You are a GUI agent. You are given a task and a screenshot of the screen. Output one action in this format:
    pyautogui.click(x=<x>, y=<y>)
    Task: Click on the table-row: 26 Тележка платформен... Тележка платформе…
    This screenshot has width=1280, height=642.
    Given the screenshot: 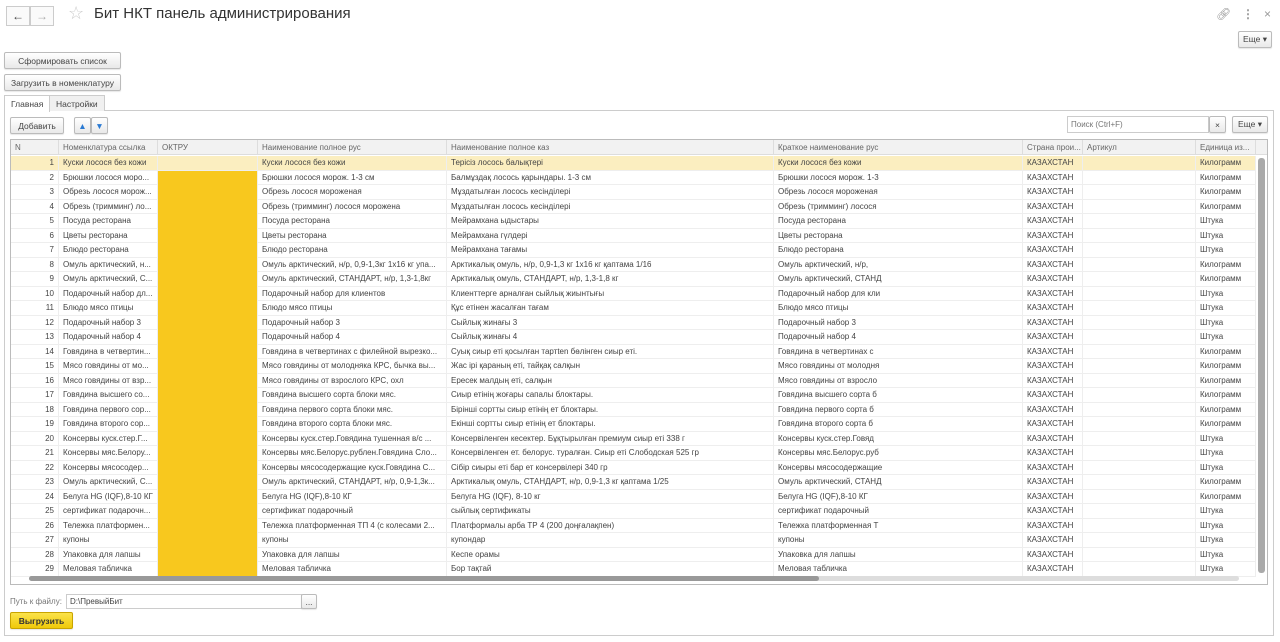 What is the action you would take?
    pyautogui.click(x=633, y=525)
    